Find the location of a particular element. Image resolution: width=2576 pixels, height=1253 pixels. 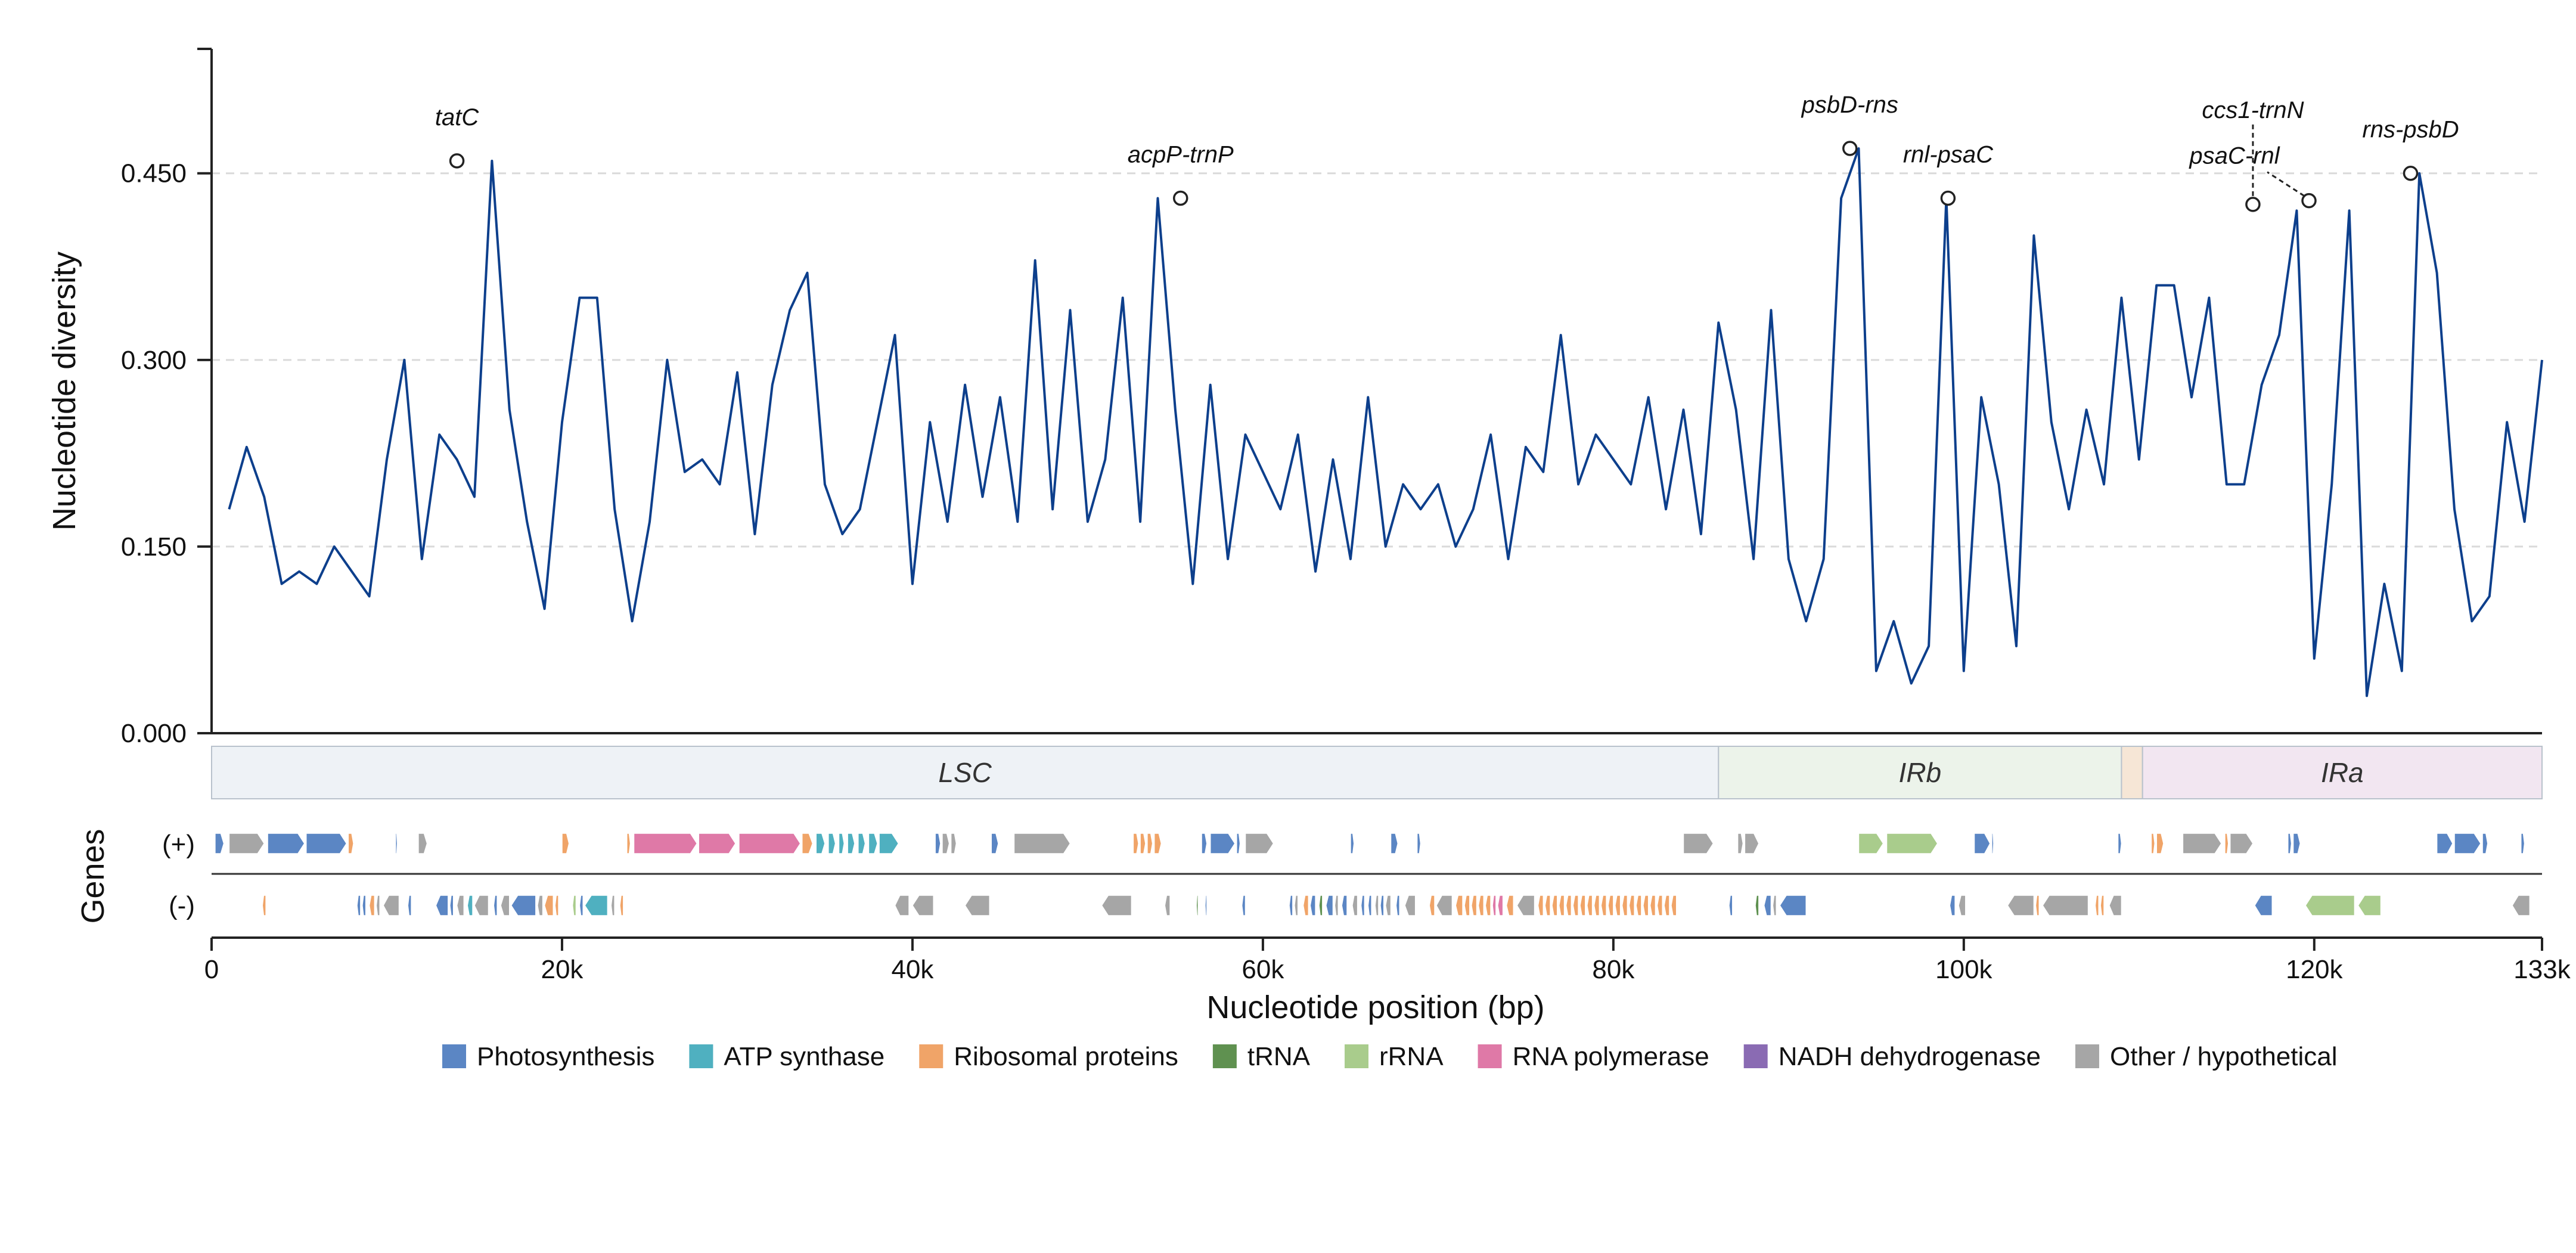

legend-label: ATP synthase is located at coordinates (804, 1056).